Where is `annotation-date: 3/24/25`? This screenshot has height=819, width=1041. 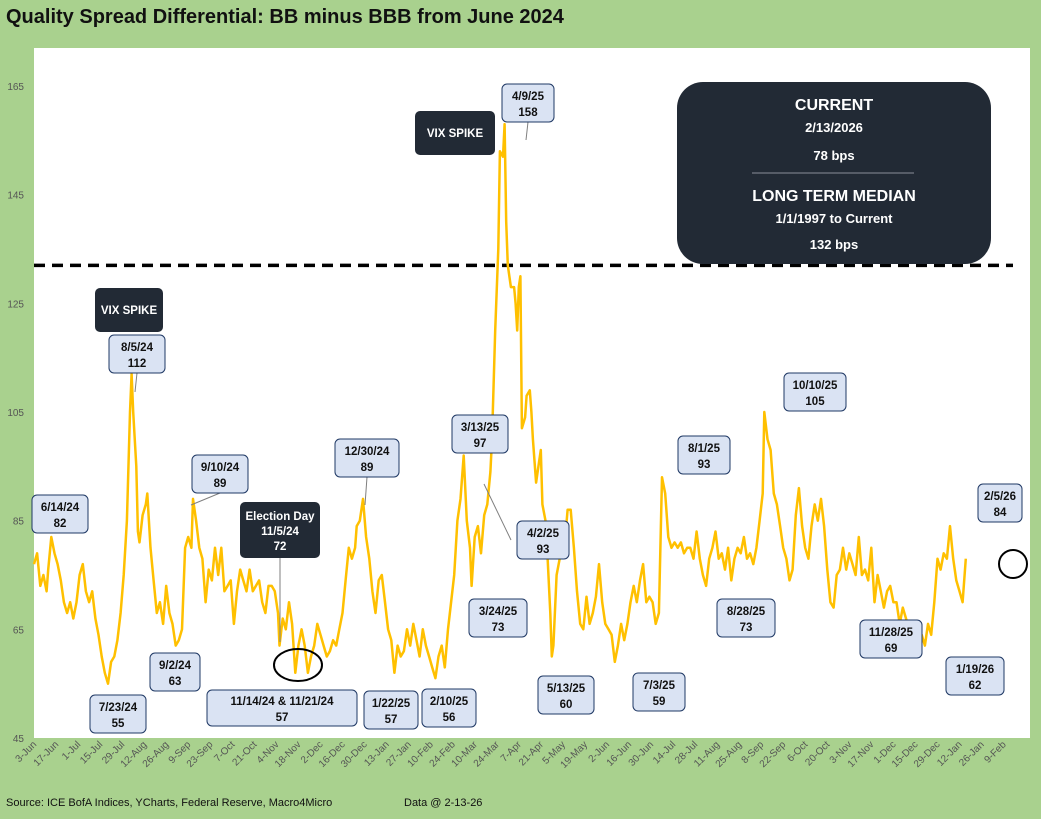 annotation-date: 3/24/25 is located at coordinates (498, 612).